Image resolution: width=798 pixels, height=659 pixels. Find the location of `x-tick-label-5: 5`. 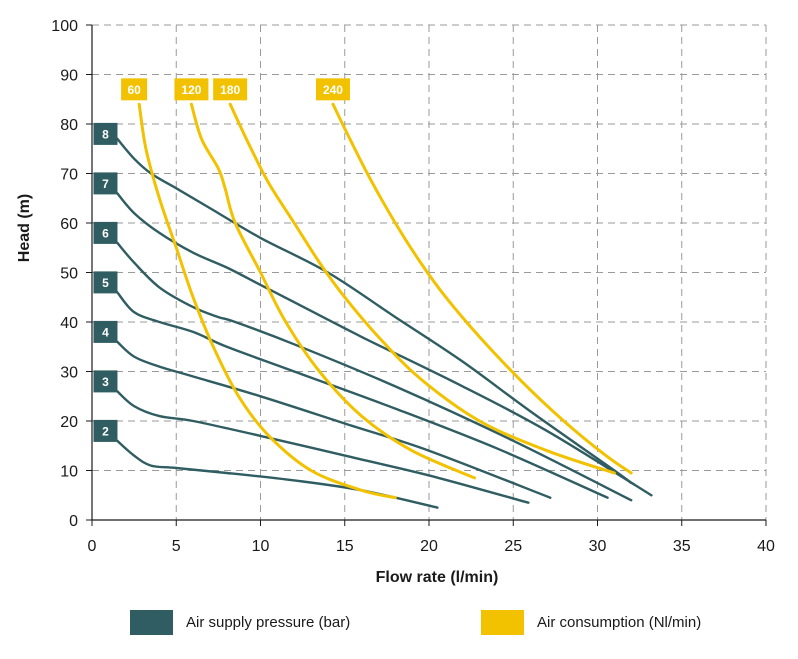

x-tick-label-5: 5 is located at coordinates (176, 546).